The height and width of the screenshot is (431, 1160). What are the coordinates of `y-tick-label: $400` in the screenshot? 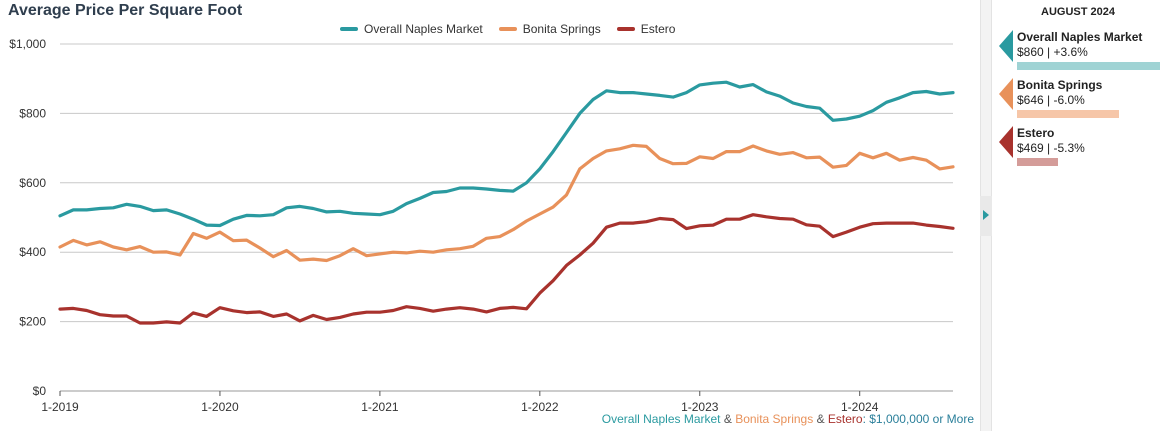 It's located at (32, 252).